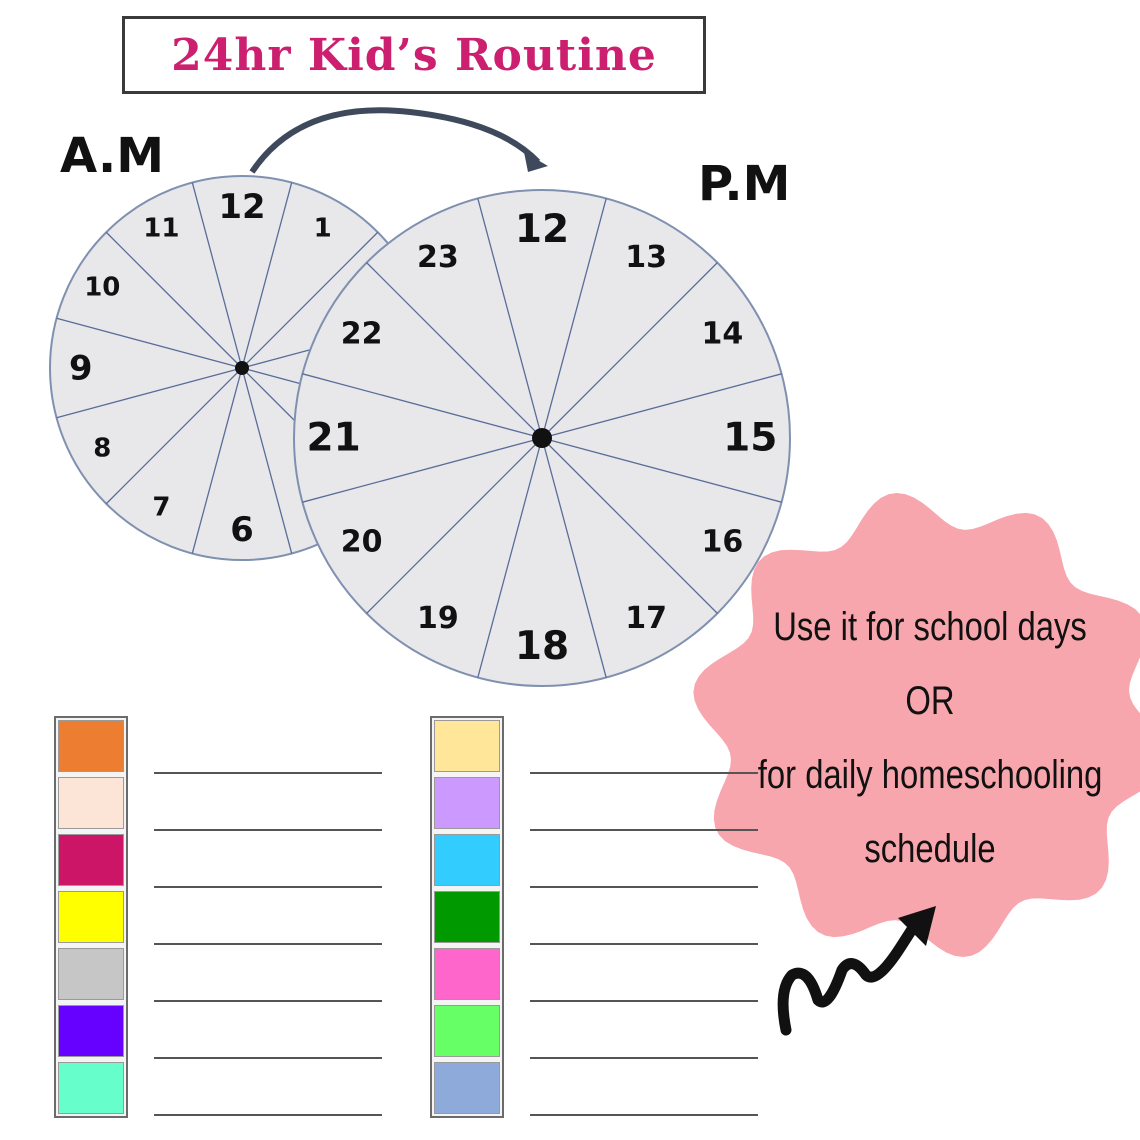 Image resolution: width=1140 pixels, height=1140 pixels. What do you see at coordinates (542, 646) in the screenshot?
I see `pm-hour-18: 18` at bounding box center [542, 646].